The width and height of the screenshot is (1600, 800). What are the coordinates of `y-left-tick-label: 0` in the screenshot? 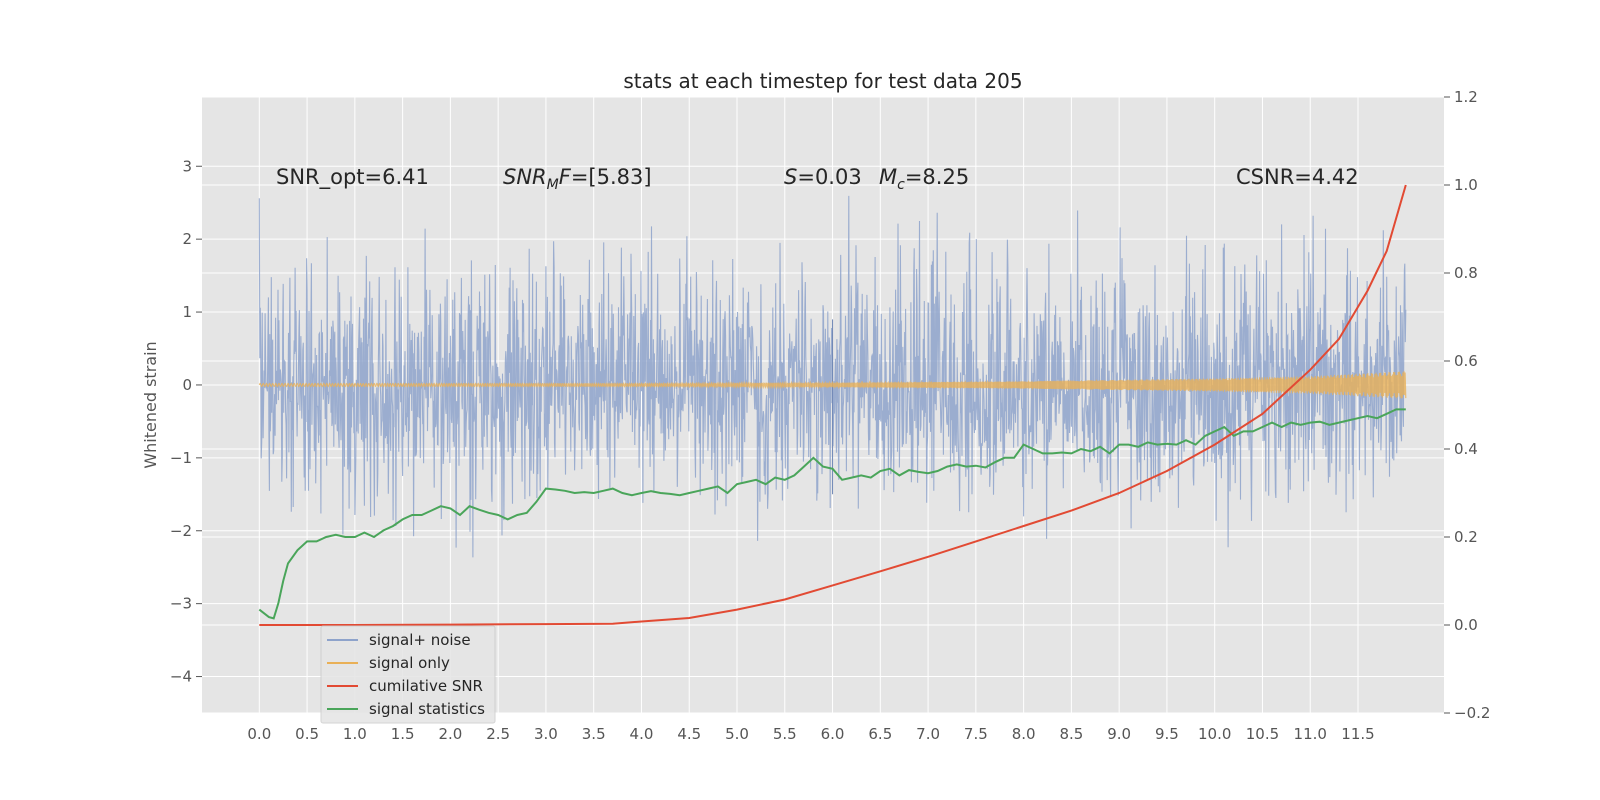 It's located at (187, 385).